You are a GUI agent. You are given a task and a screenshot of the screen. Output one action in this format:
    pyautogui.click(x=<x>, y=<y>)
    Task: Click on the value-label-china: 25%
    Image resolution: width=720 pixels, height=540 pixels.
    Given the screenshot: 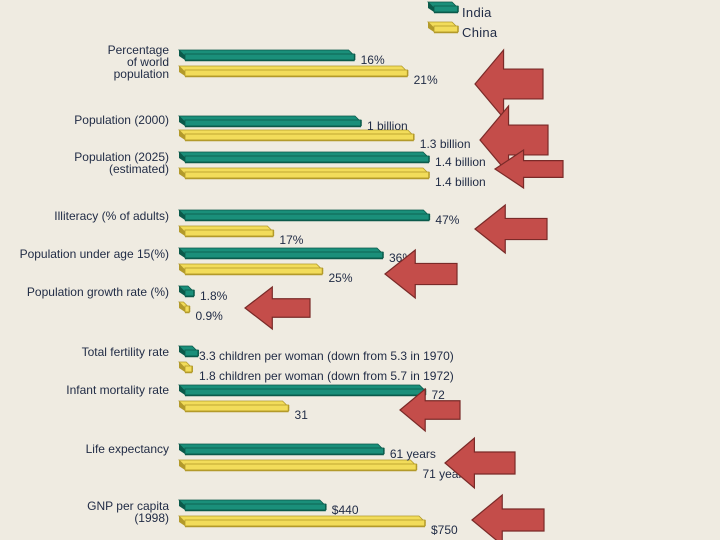 What is the action you would take?
    pyautogui.click(x=341, y=278)
    